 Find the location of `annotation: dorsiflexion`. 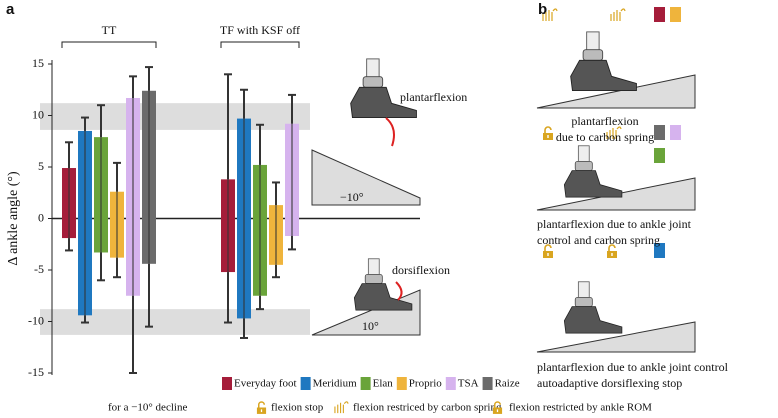

annotation: dorsiflexion is located at coordinates (421, 270).